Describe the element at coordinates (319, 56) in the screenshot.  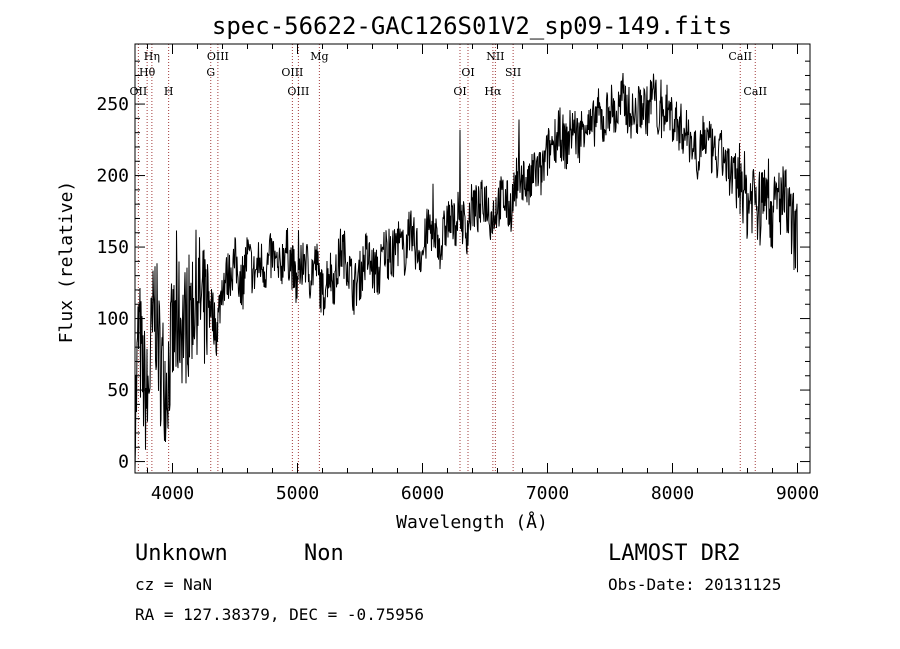
I see `emission-line-label: Mg` at that location.